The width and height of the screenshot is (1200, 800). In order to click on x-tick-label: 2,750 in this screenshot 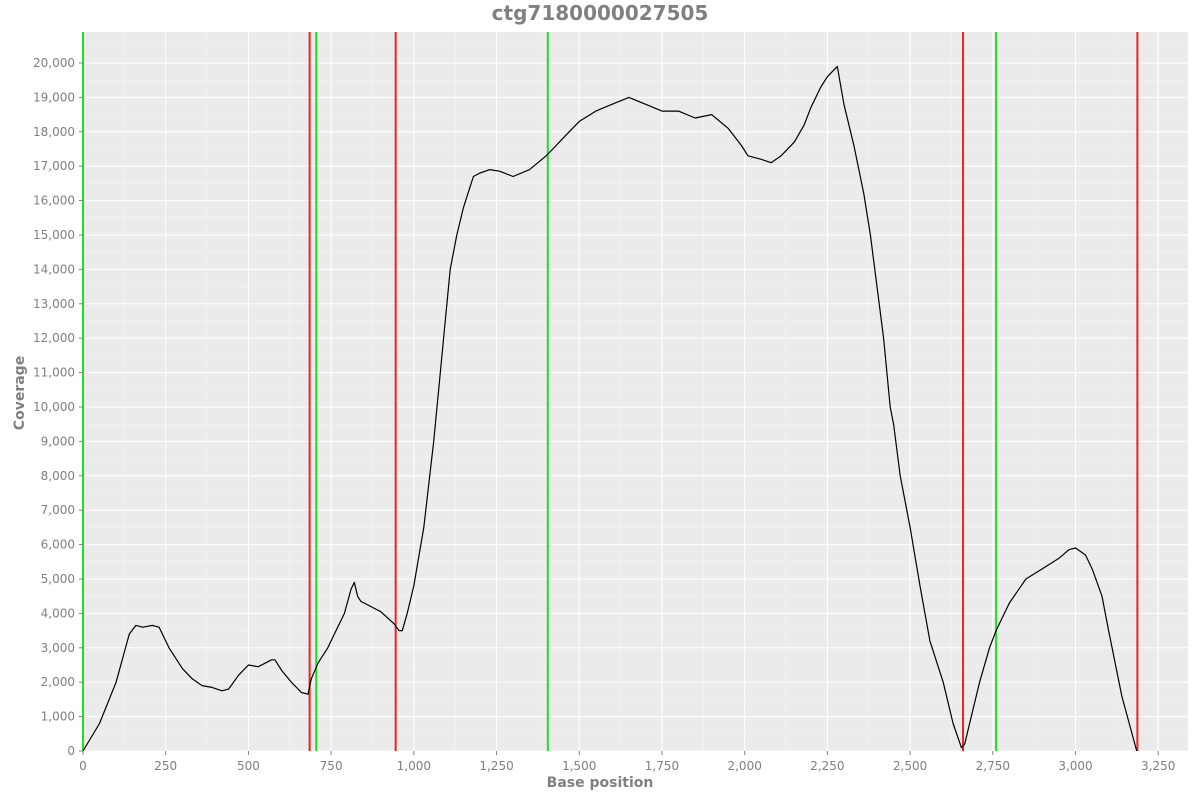, I will do `click(993, 766)`.